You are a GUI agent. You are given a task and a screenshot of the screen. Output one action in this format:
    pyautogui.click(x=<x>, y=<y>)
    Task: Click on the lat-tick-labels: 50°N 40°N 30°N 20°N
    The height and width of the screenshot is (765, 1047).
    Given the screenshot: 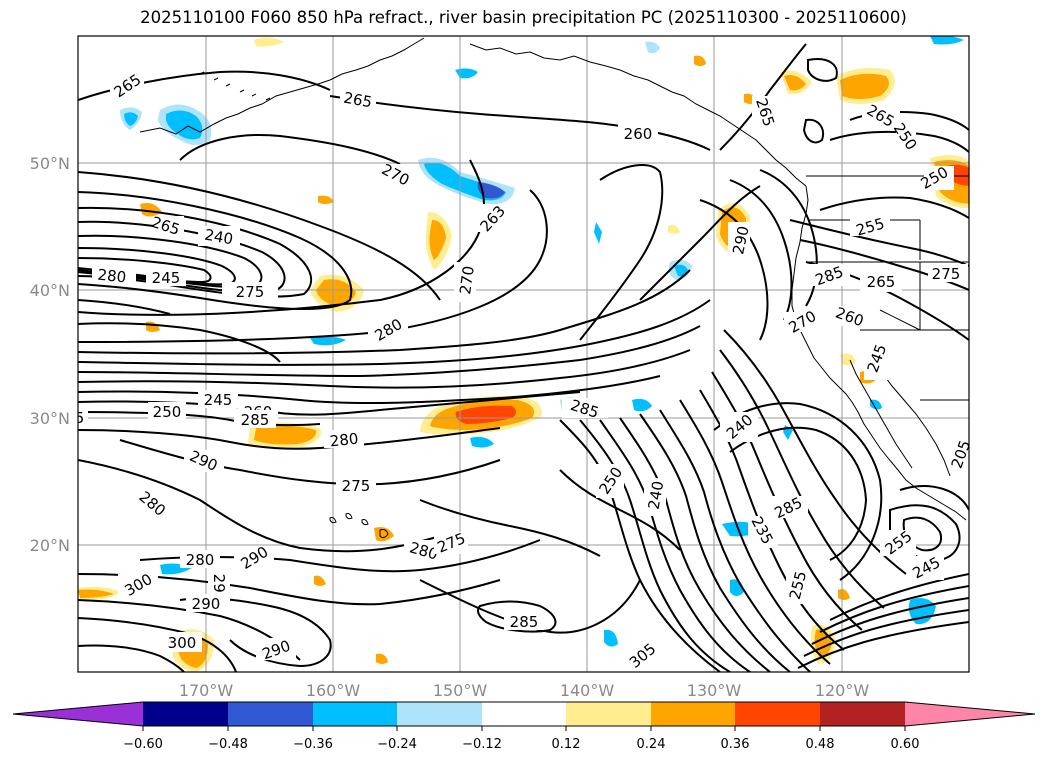 What is the action you would take?
    pyautogui.click(x=50, y=354)
    